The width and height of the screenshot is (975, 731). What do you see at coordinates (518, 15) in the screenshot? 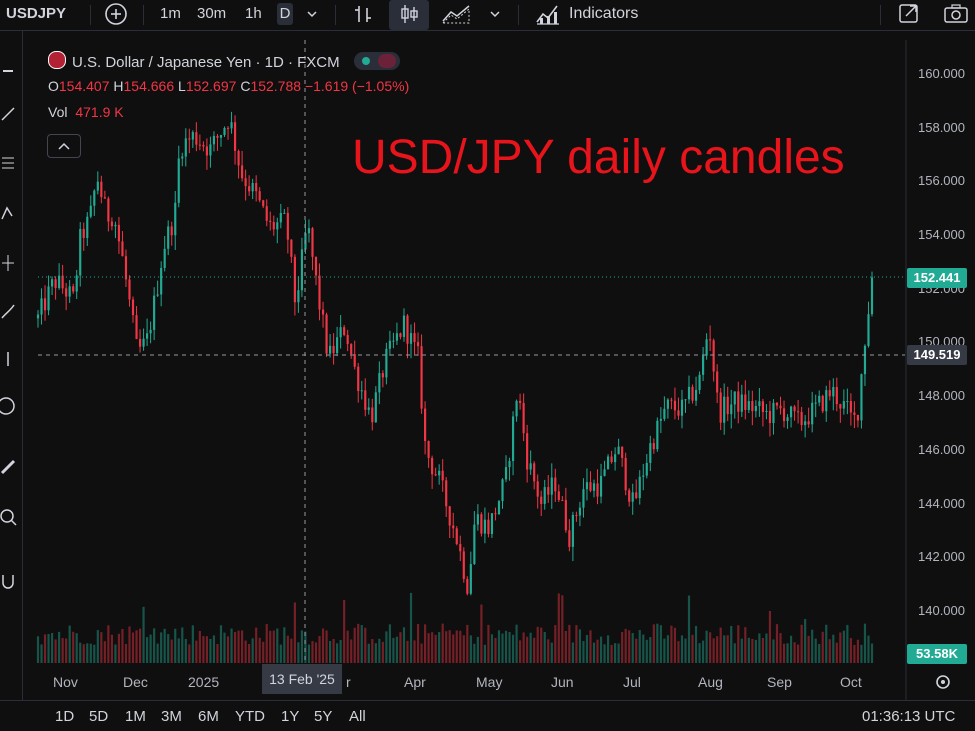
I see `divider` at bounding box center [518, 15].